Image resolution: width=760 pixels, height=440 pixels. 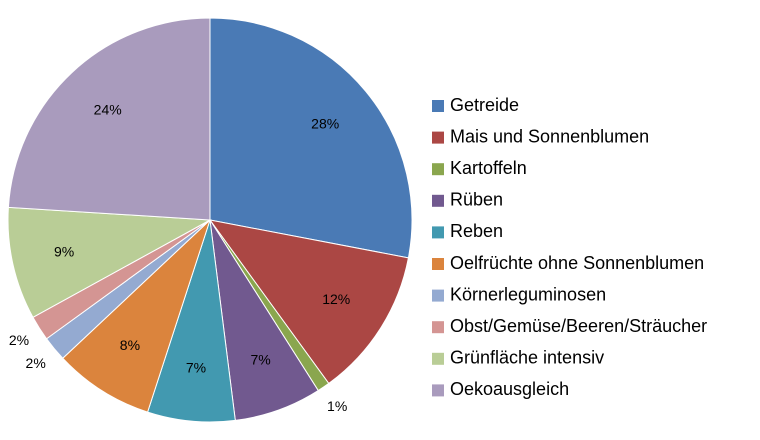 What do you see at coordinates (476, 231) in the screenshot?
I see `legend-label: Reben` at bounding box center [476, 231].